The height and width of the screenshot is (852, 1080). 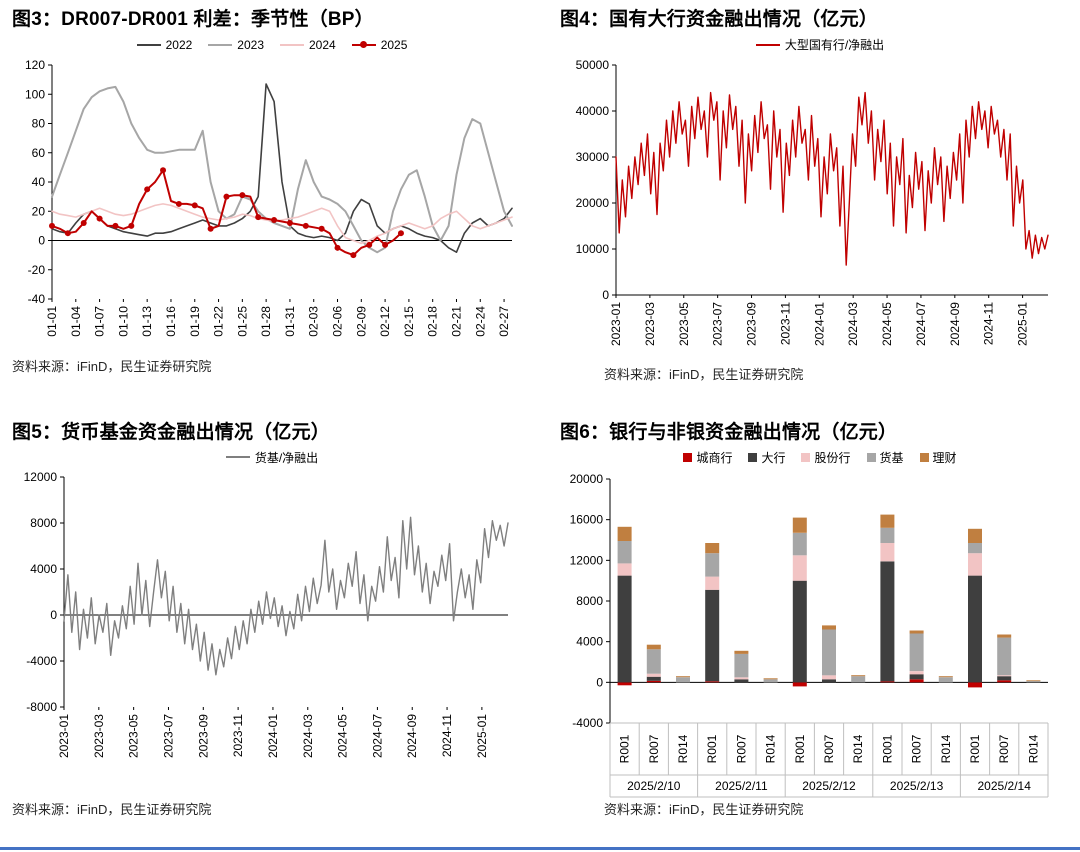 What do you see at coordinates (272, 457) in the screenshot?
I see `figure-5-legend: 货基/净融出` at bounding box center [272, 457].